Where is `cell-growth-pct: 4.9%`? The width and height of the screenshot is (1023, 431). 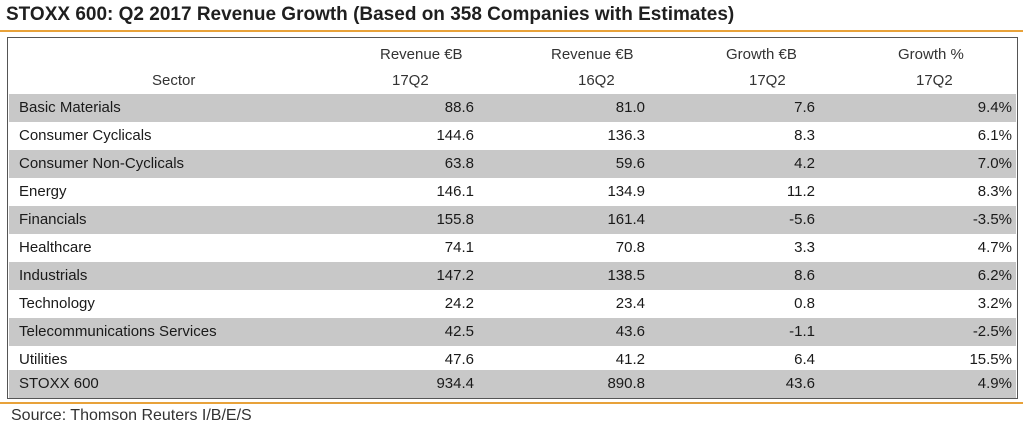
cell-growth-pct: 4.9% is located at coordinates (994, 383).